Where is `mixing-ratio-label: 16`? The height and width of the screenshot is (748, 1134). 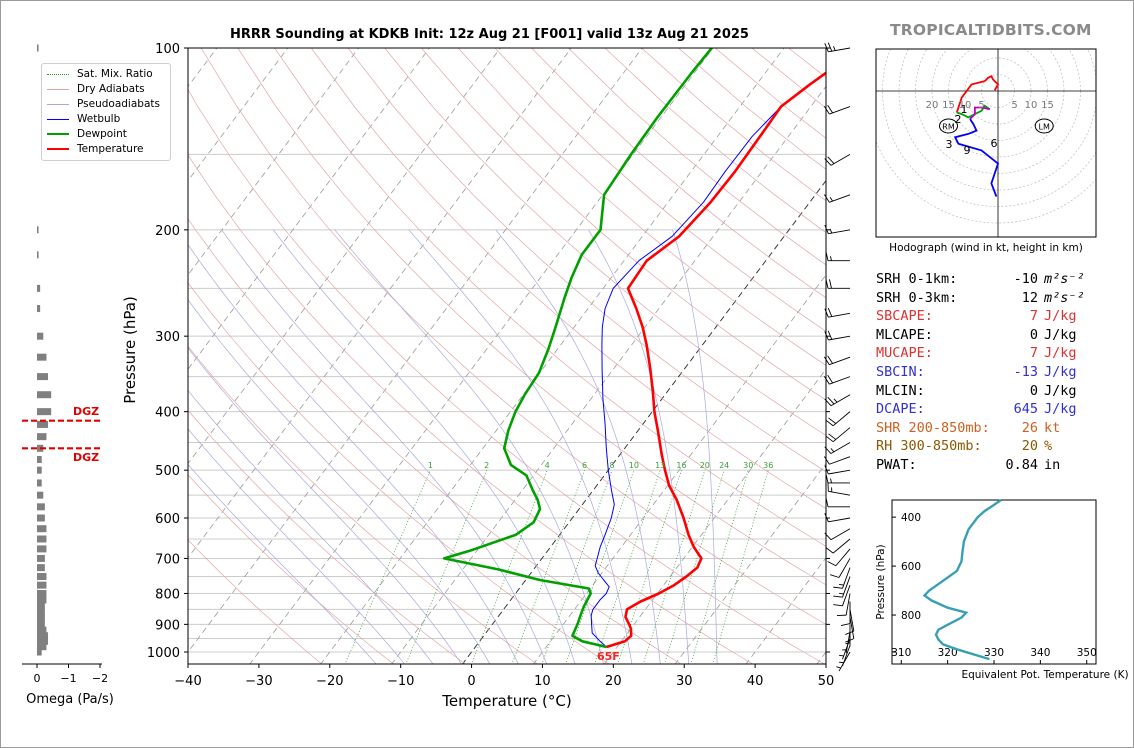 mixing-ratio-label: 16 is located at coordinates (681, 465).